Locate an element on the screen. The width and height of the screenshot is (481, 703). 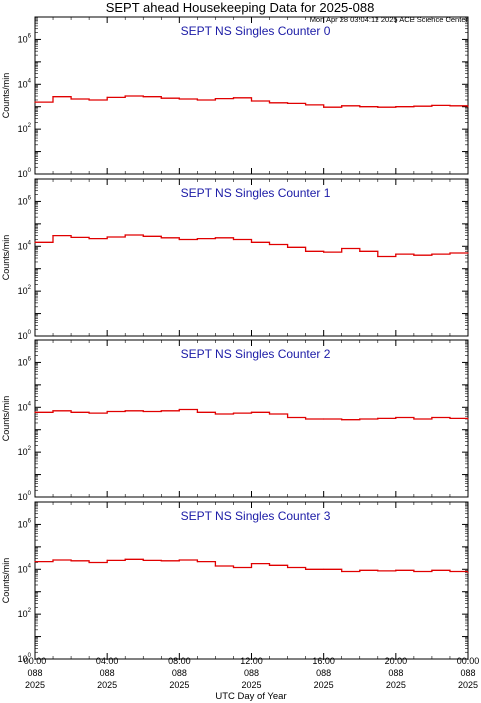
x-tick-label-line: 20:00 is located at coordinates (396, 661).